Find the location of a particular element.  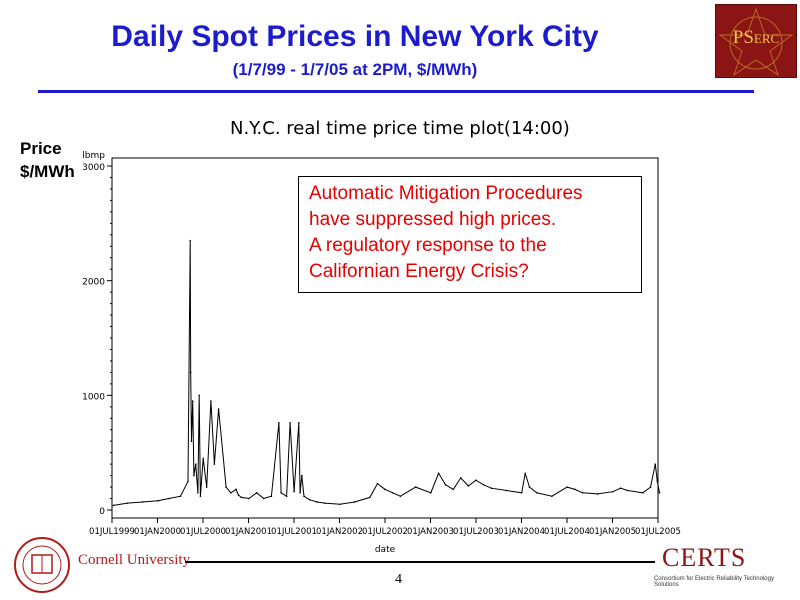

slide-title: Daily Spot Prices in New York City is located at coordinates (355, 36).